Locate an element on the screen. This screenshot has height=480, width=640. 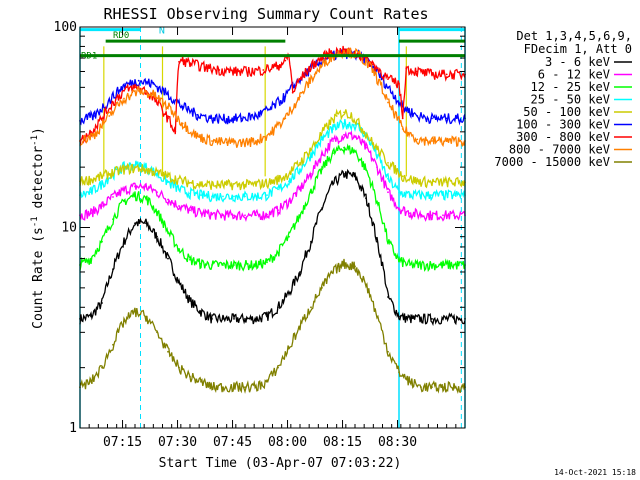
y-label-part-3: ) is located at coordinates (38, 131).